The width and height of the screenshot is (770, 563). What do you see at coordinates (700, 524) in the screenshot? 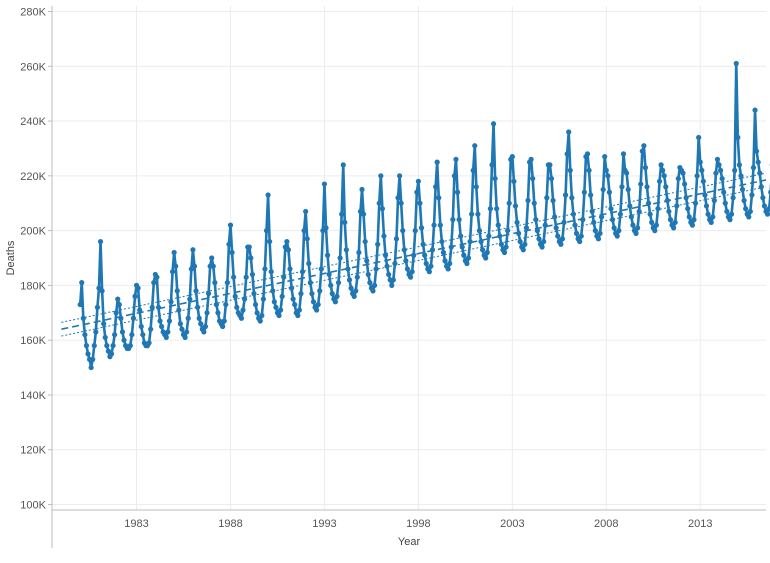
I see `x-tick-label: 2013` at bounding box center [700, 524].